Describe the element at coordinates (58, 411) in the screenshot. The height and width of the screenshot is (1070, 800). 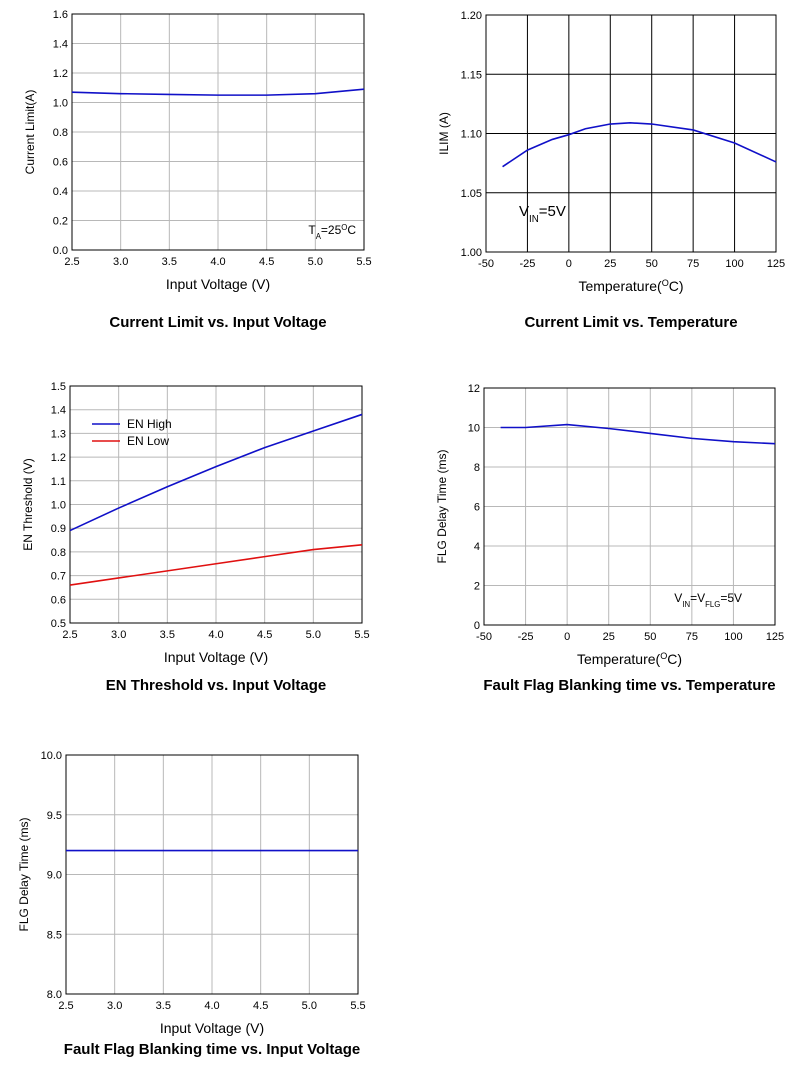
I see `y-tick-label: 1.4` at that location.